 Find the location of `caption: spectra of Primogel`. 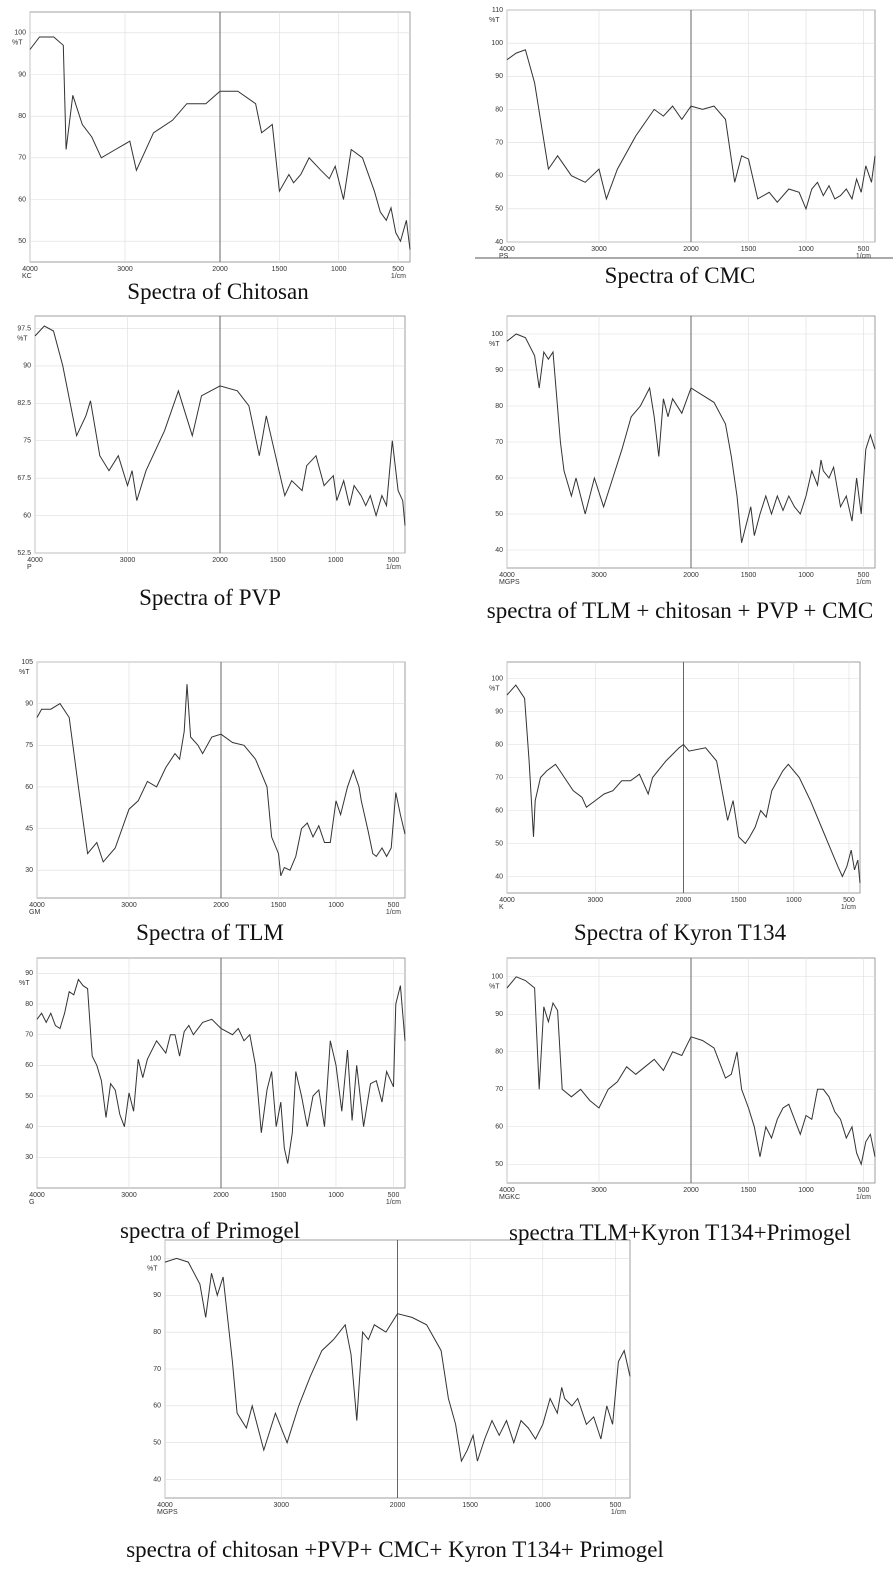

caption: spectra of Primogel is located at coordinates (210, 1230).